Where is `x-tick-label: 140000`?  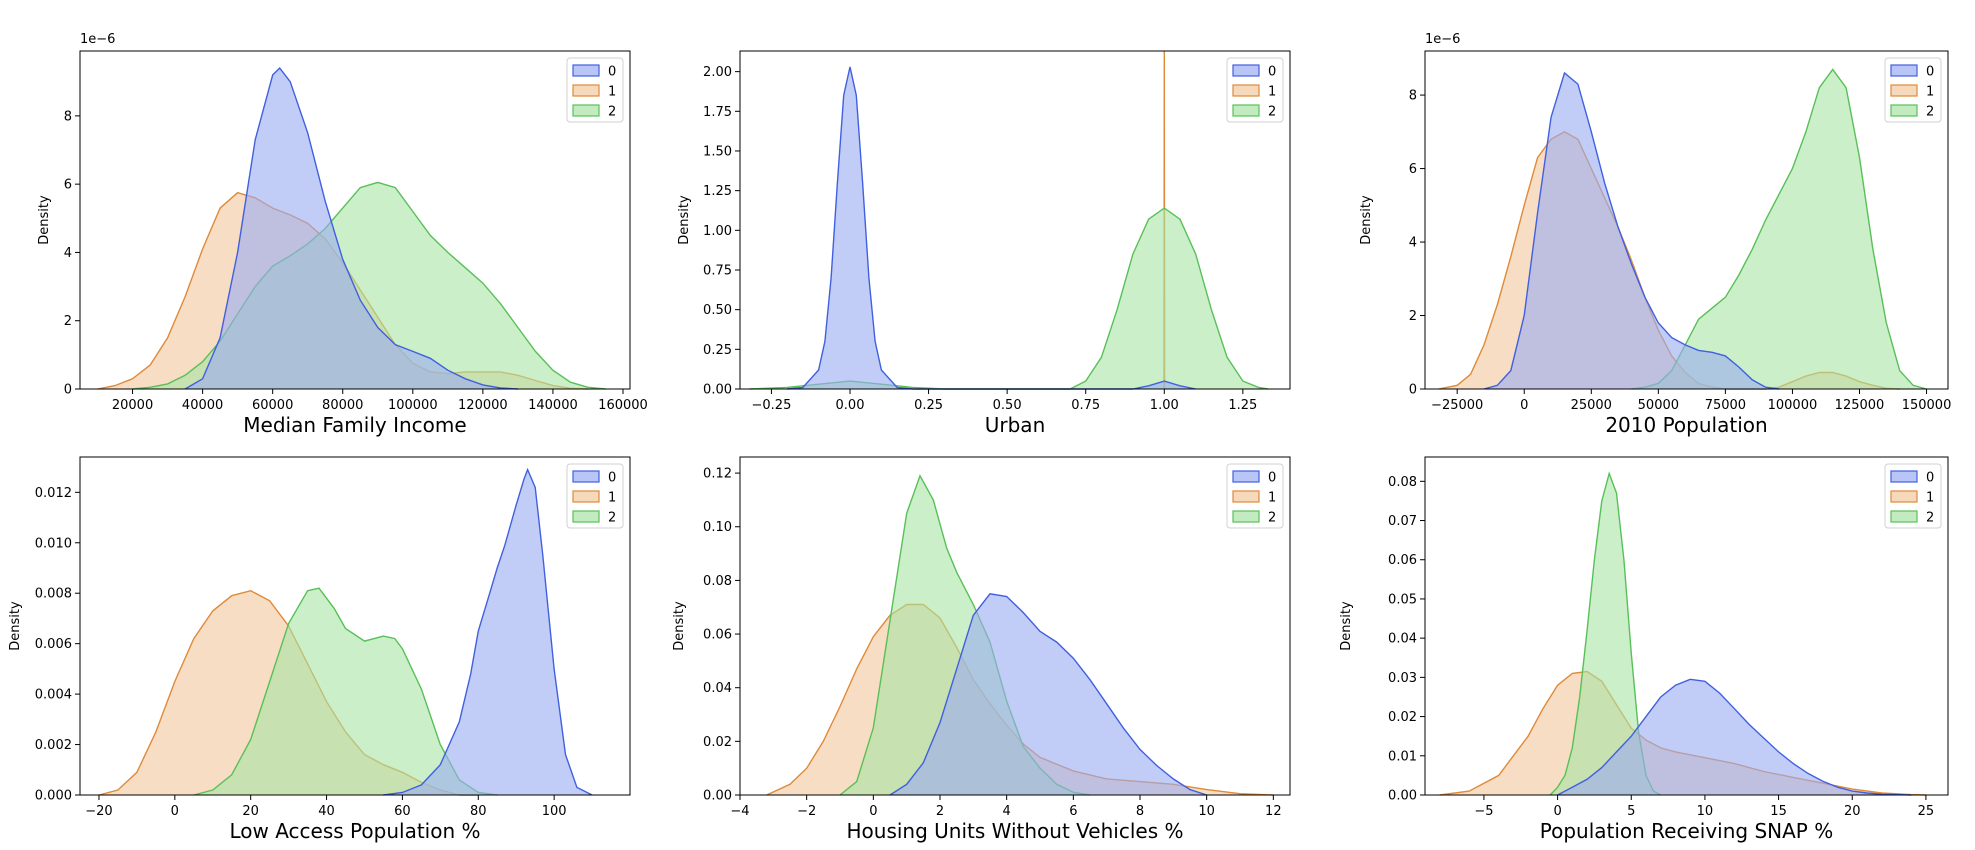 x-tick-label: 140000 is located at coordinates (553, 405).